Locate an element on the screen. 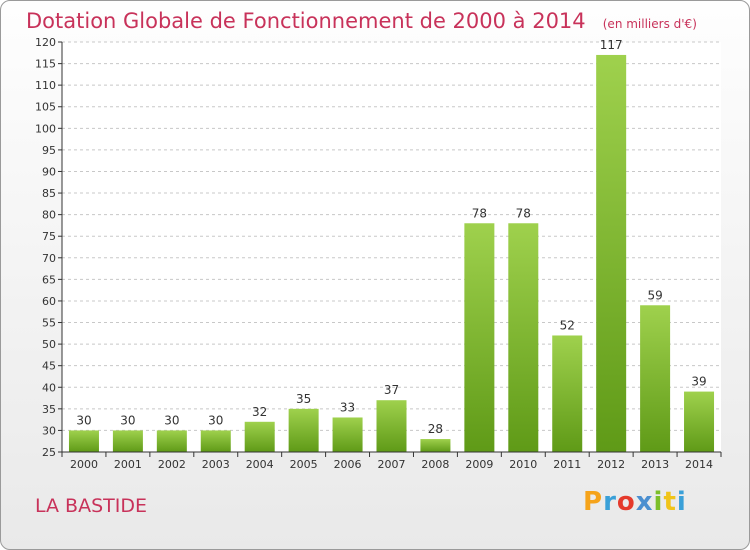  bar-2012 is located at coordinates (611, 253).